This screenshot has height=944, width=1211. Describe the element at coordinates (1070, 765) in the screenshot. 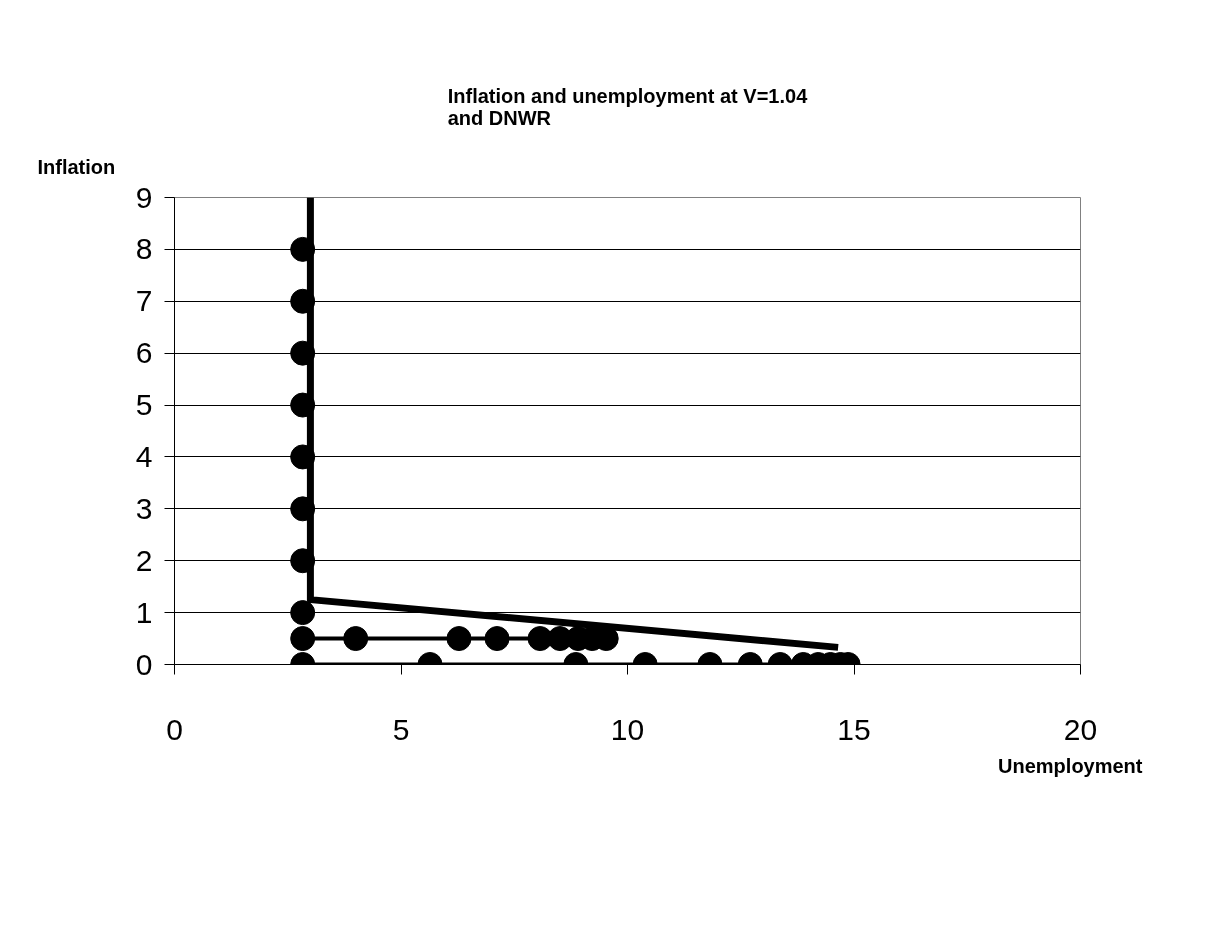

I see `x-axis-title: Unemployment` at that location.